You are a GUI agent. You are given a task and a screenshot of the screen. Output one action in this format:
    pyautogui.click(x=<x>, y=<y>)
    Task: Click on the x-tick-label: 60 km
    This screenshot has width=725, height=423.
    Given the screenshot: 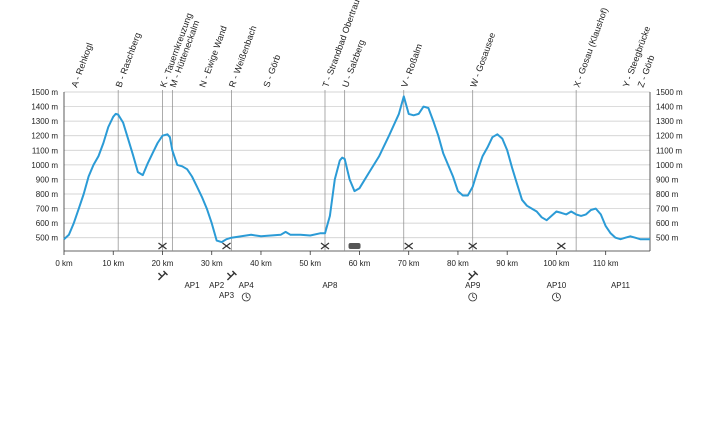 What is the action you would take?
    pyautogui.click(x=360, y=263)
    